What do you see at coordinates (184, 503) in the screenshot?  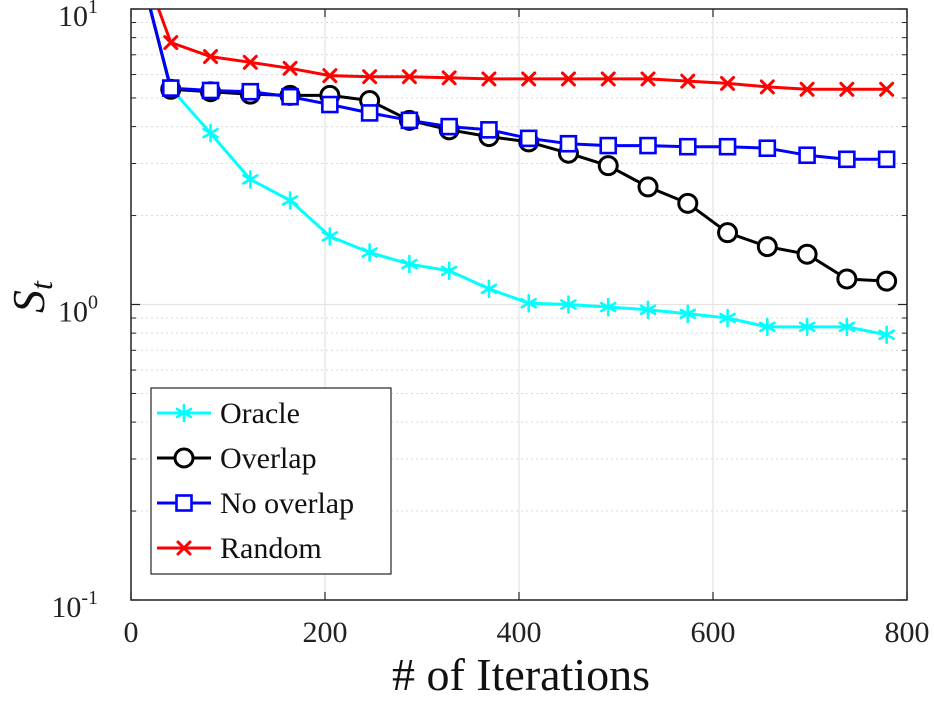 I see `legend-marker-no-overlap` at bounding box center [184, 503].